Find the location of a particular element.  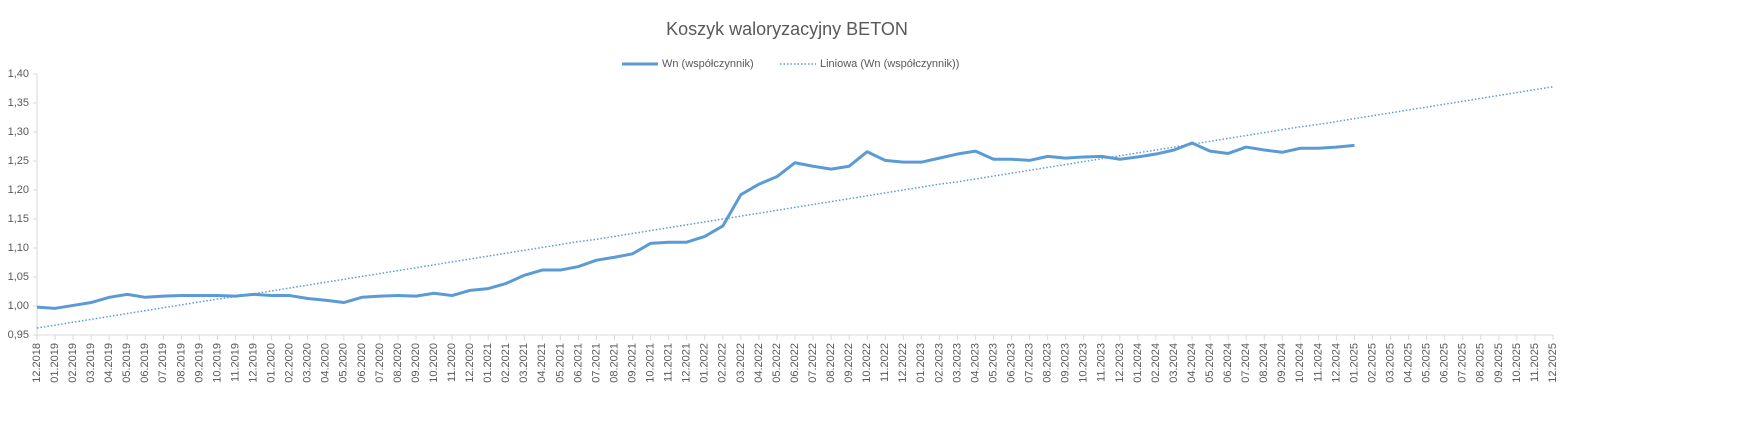

x-tick-label: 06.2021 is located at coordinates (578, 363).